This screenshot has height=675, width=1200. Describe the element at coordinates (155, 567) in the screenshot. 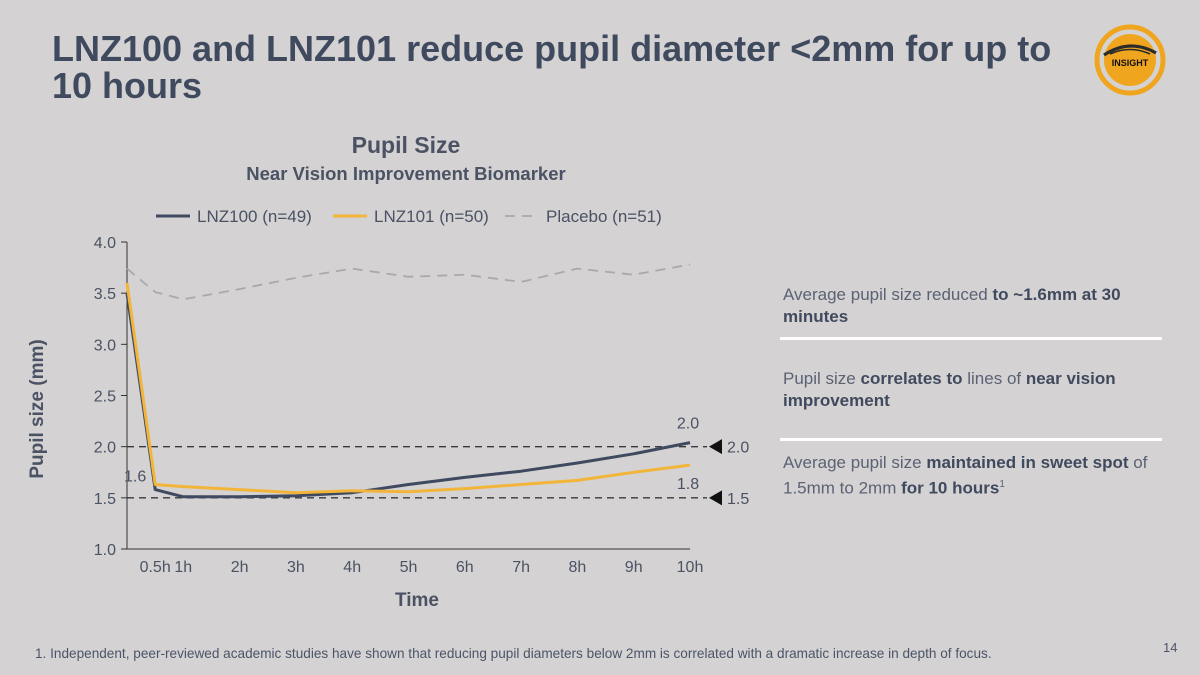

I see `x-tick-label: 0.5h` at that location.